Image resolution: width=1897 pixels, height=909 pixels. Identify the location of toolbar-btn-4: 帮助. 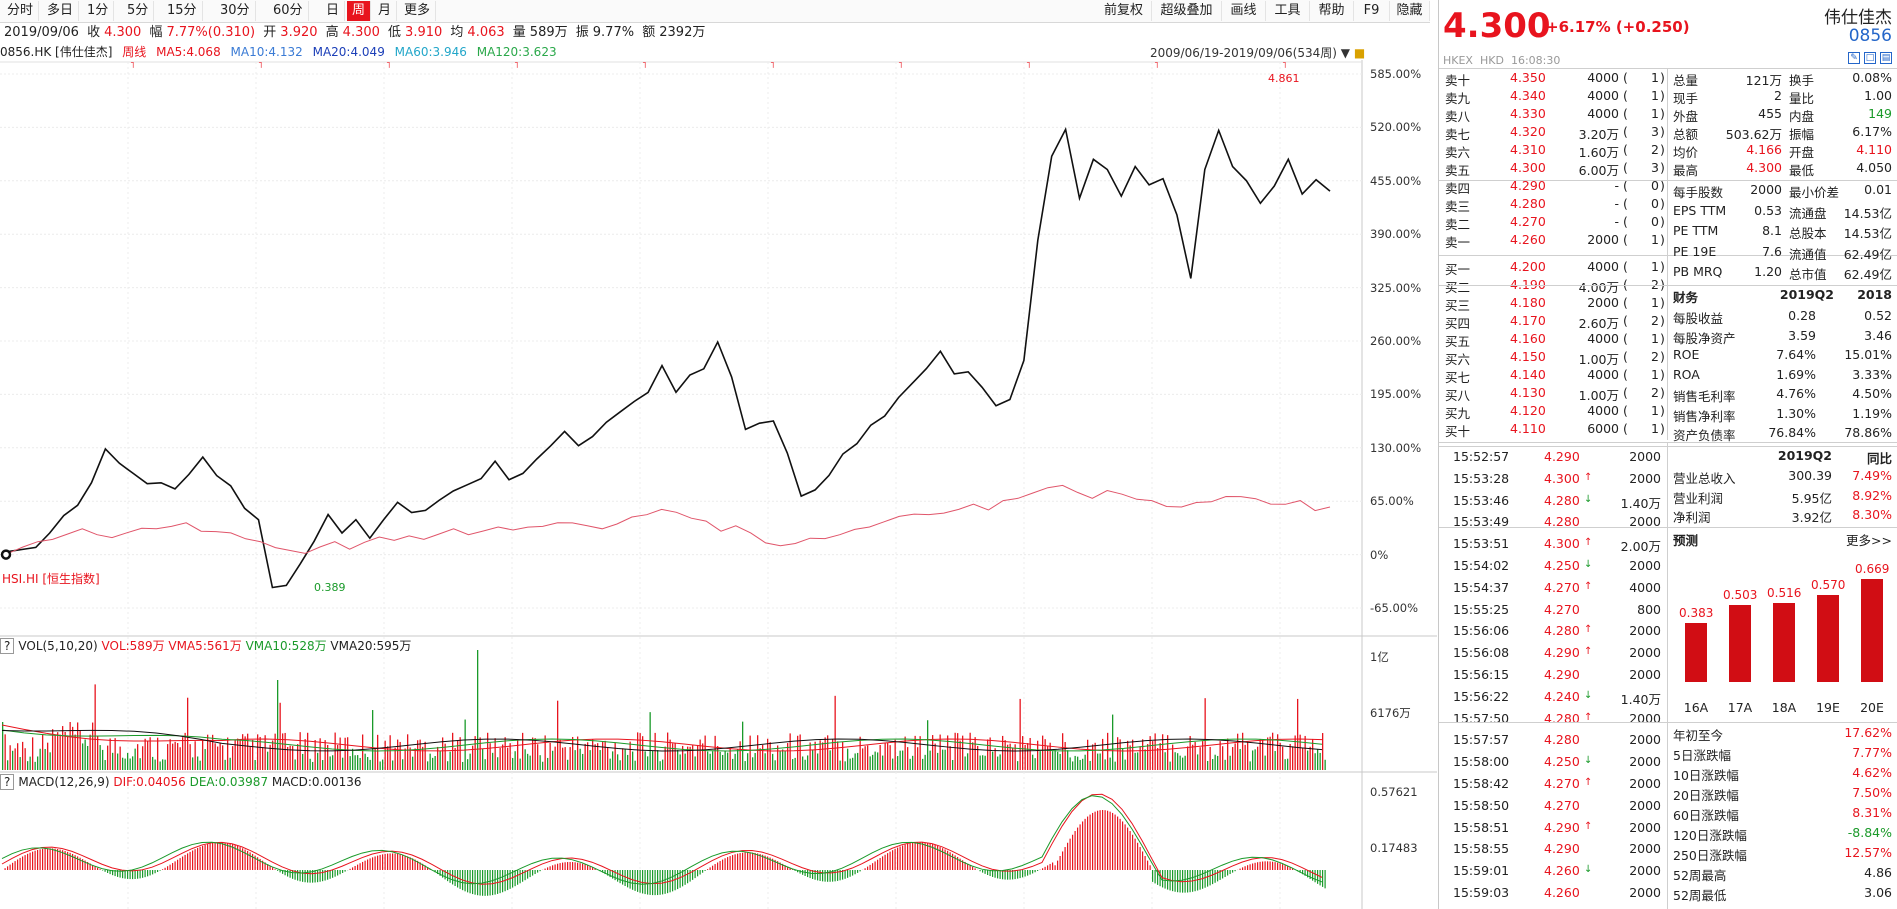
(1332, 11).